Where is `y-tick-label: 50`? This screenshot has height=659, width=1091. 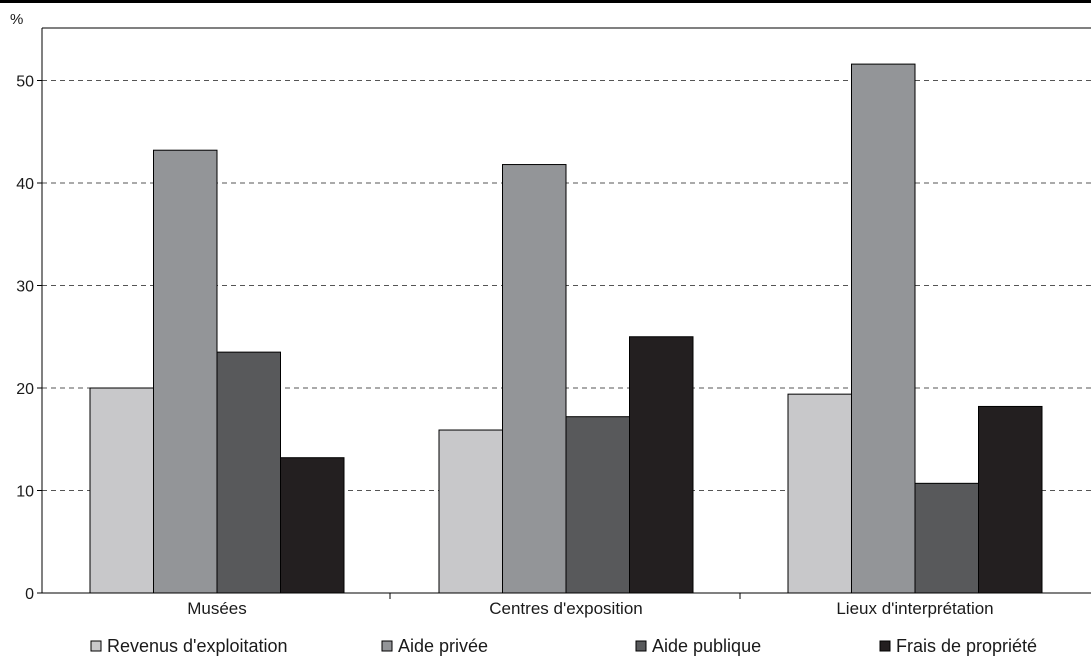 y-tick-label: 50 is located at coordinates (25, 82).